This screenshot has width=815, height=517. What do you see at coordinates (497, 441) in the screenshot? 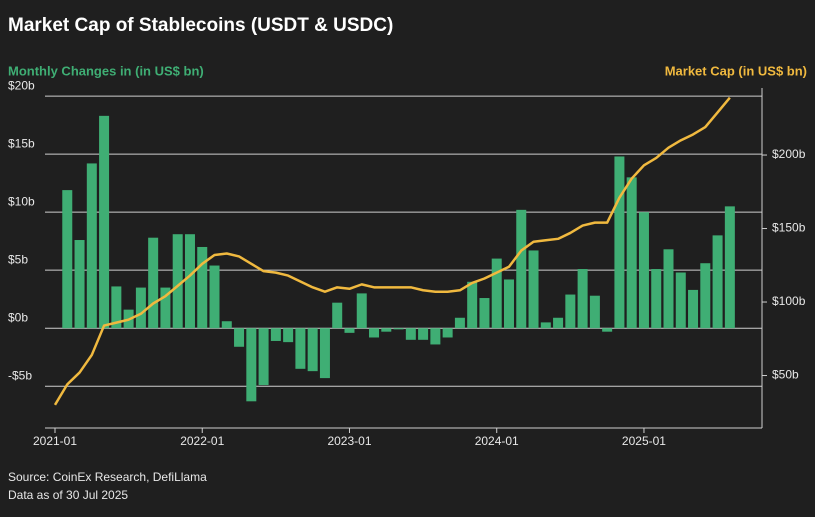
I see `x-tick-label: 2024-01` at bounding box center [497, 441].